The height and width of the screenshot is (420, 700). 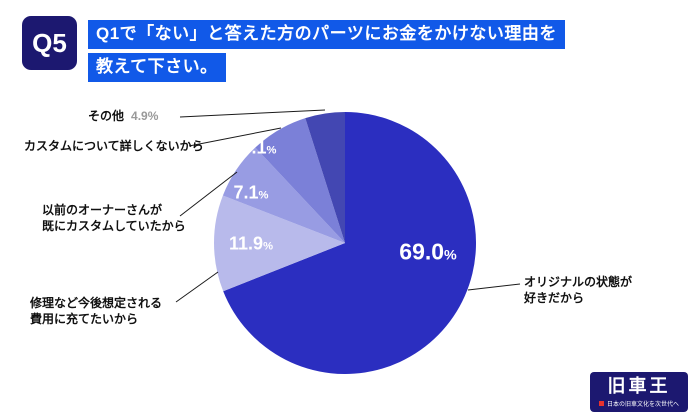 I want to click on pie-value-repair: 11.9%, so click(x=251, y=244).